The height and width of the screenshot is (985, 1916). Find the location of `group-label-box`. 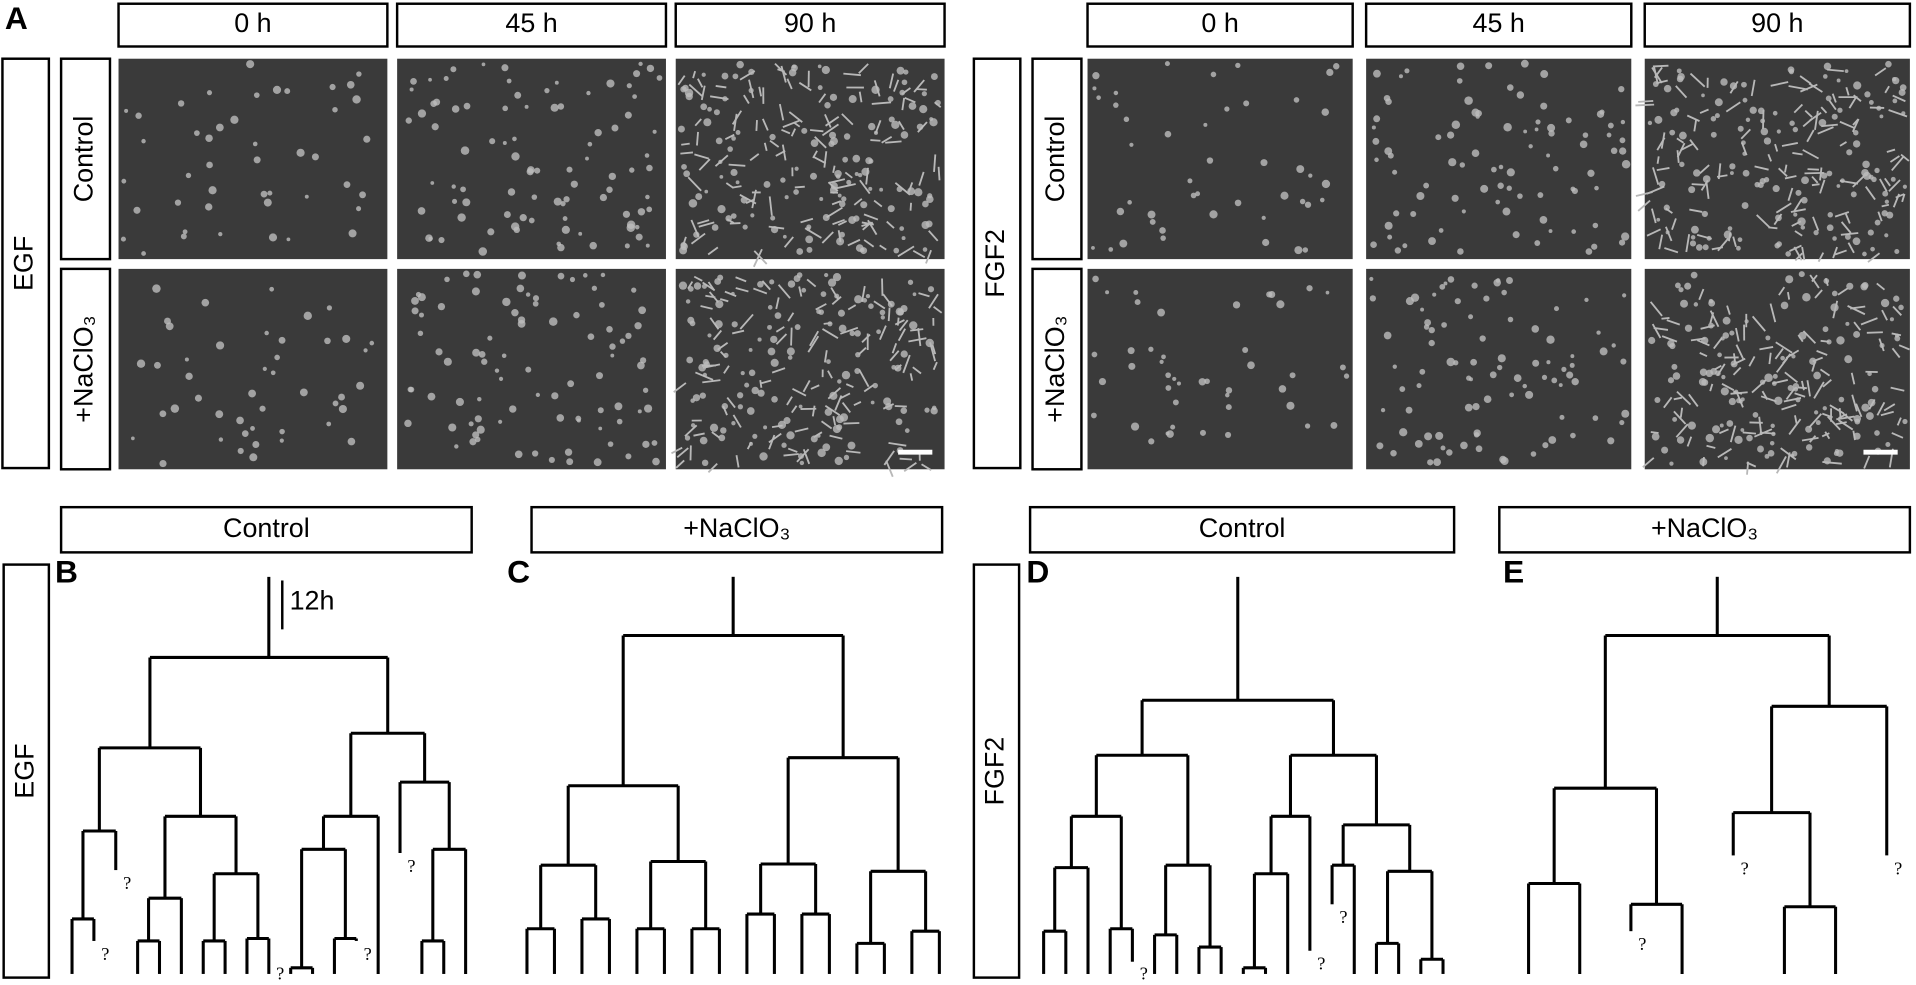

group-label-box is located at coordinates (997, 263).